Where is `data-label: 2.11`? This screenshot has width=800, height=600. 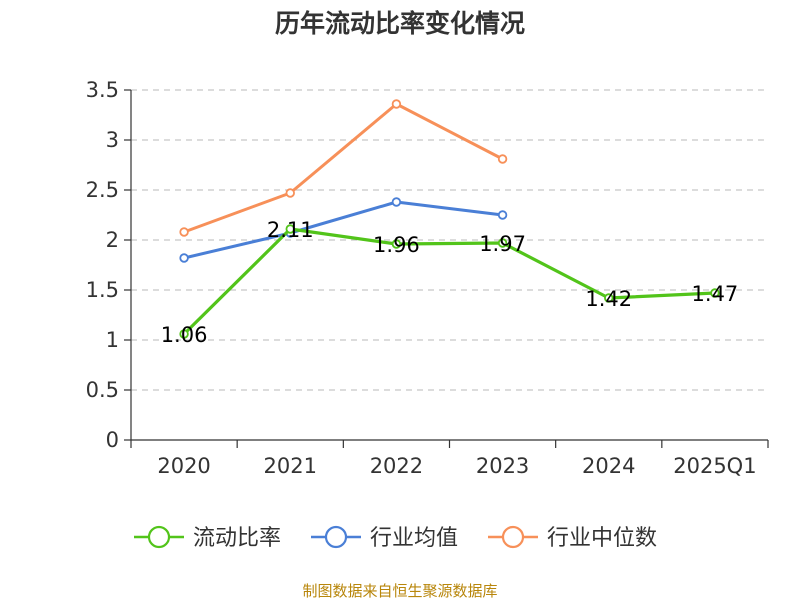
data-label: 2.11 is located at coordinates (290, 230).